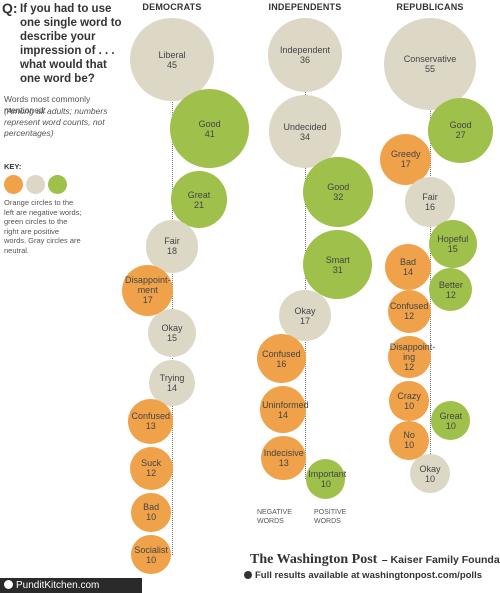  What do you see at coordinates (151, 507) in the screenshot?
I see `bubble-word: Bad` at bounding box center [151, 507].